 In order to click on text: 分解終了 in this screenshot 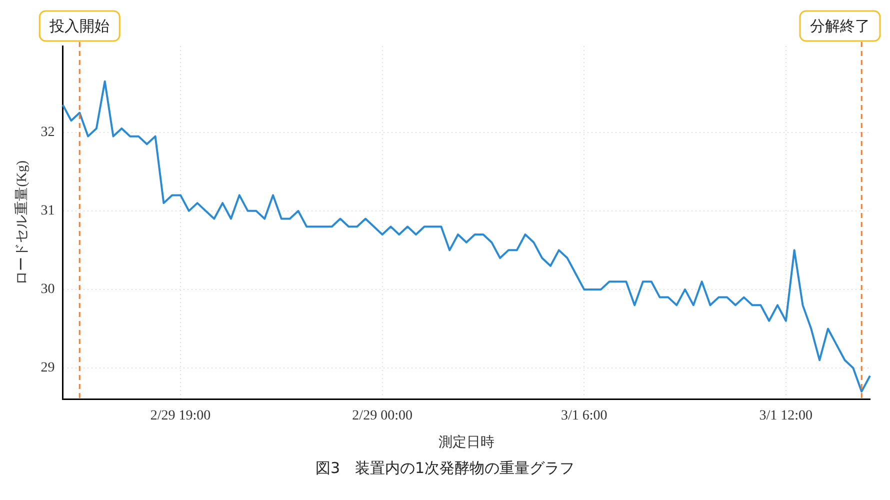, I will do `click(840, 25)`.